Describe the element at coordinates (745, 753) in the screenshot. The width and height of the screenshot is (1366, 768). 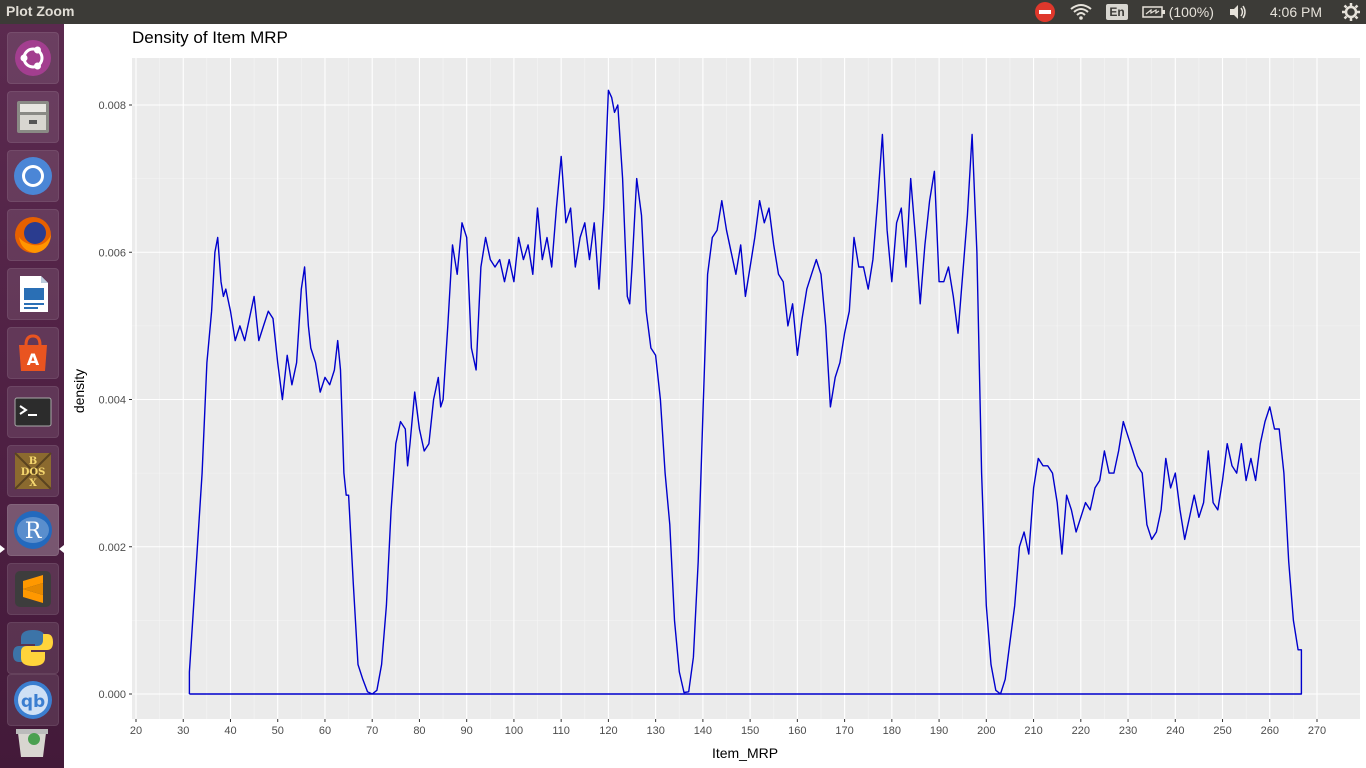
I see `x-axis-label: Item_MRP` at that location.